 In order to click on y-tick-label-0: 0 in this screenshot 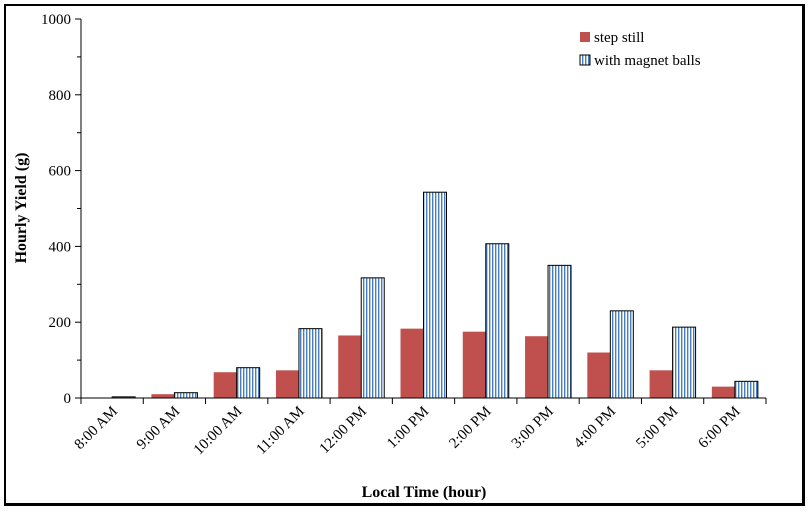, I will do `click(68, 399)`.